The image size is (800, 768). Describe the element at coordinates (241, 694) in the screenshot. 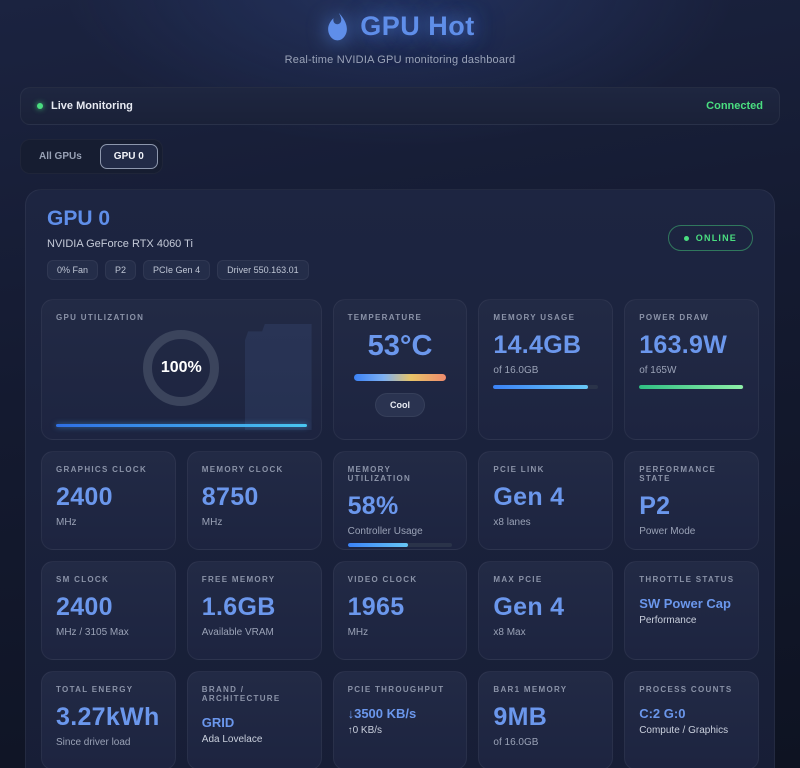

I see `brand-architecture-label: BRAND / ARCHITECTURE` at that location.